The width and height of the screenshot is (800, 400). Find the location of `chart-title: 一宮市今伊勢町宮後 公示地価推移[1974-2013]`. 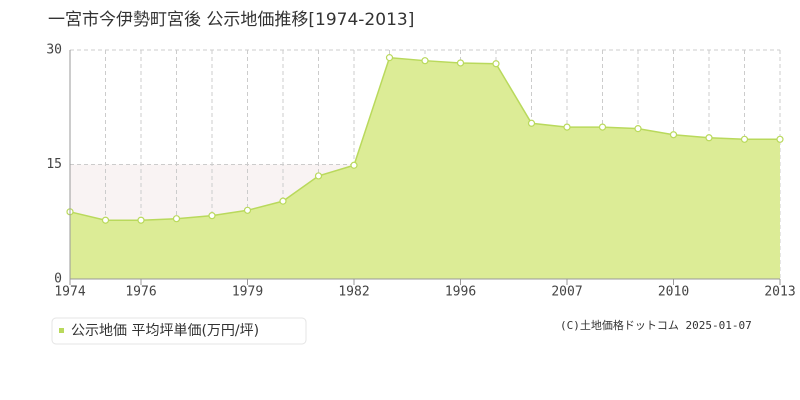

chart-title: 一宮市今伊勢町宮後 公示地価推移[1974-2013] is located at coordinates (231, 20).